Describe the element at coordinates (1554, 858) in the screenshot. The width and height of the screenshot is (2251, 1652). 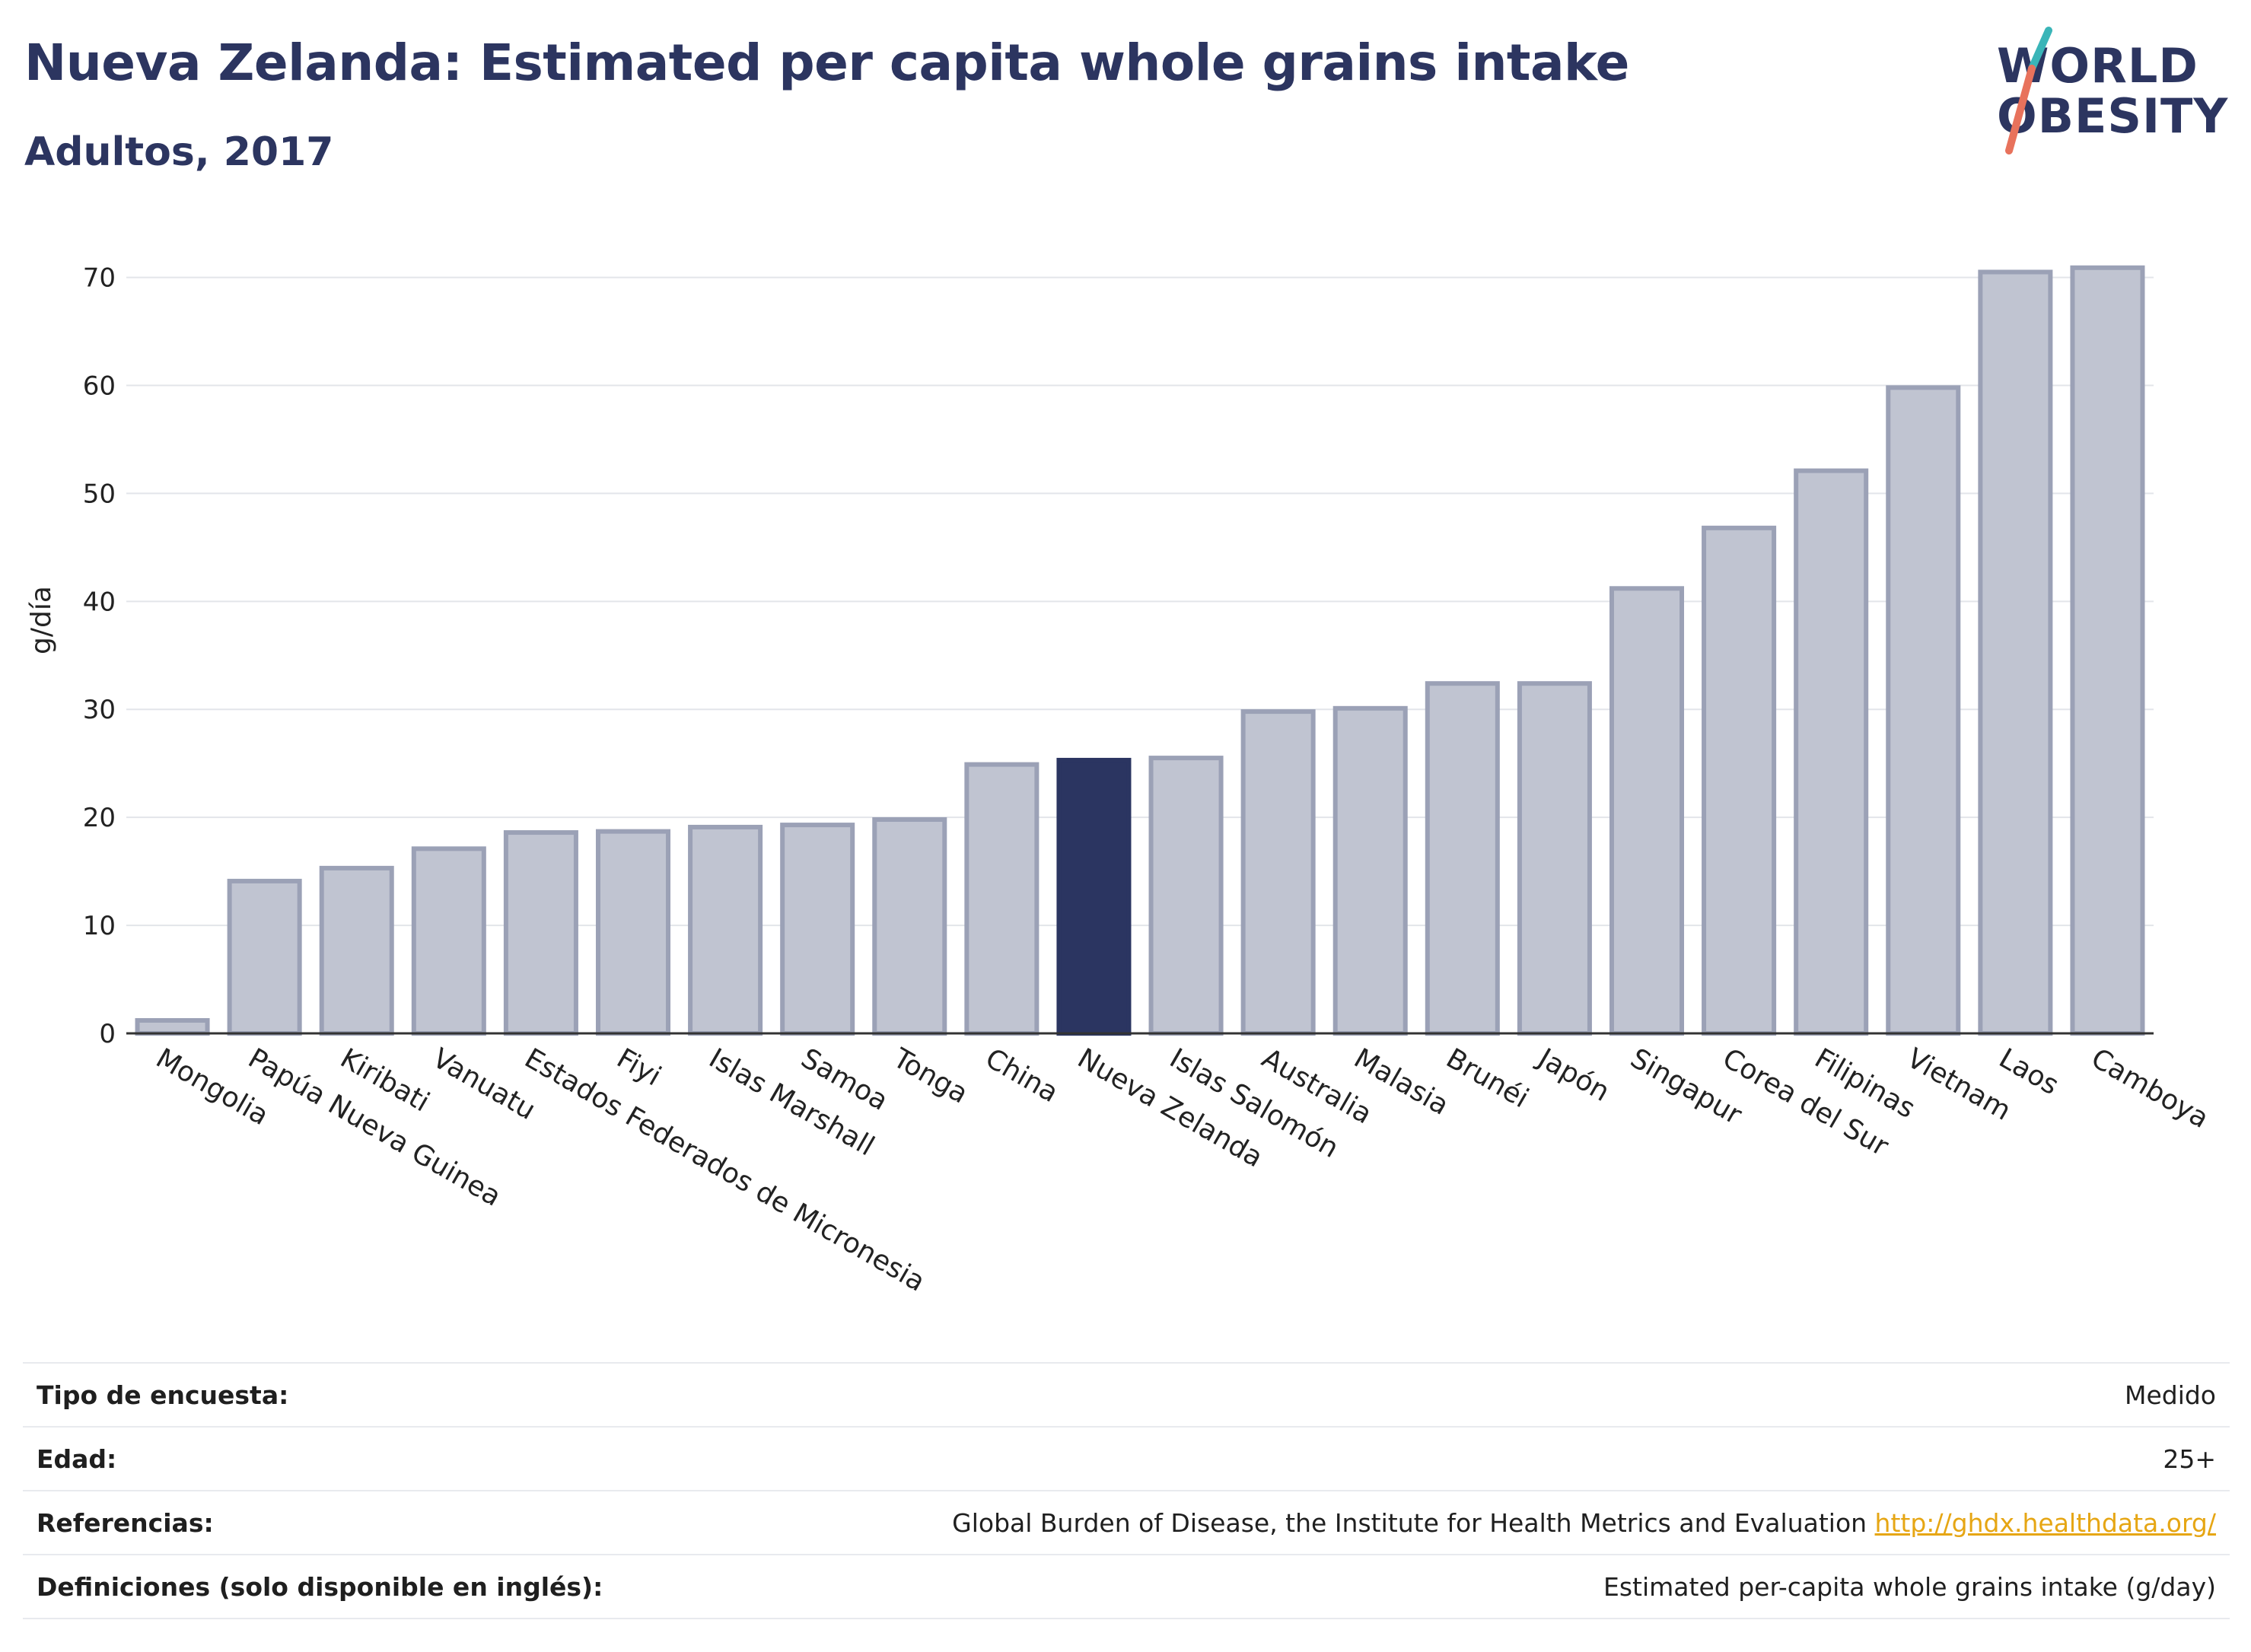
I see `bar-japón` at that location.